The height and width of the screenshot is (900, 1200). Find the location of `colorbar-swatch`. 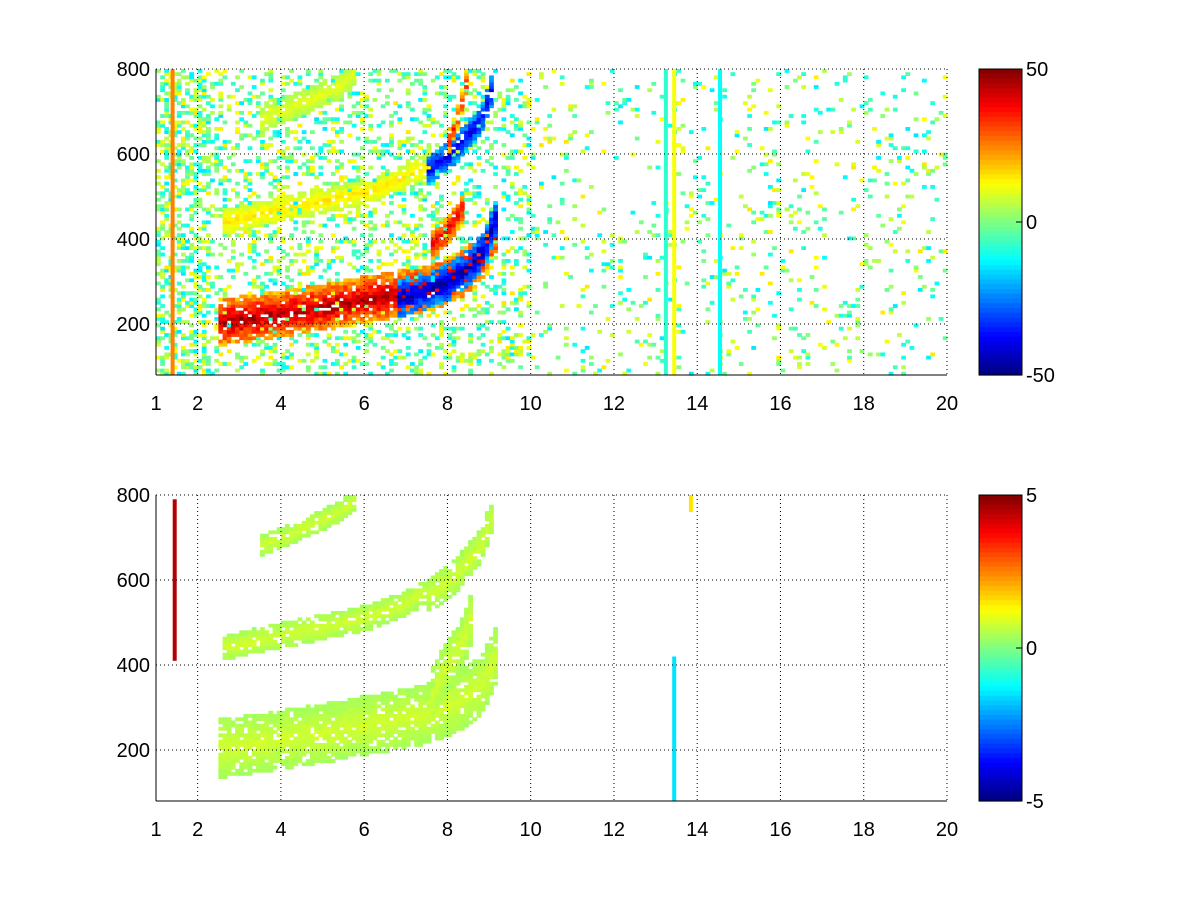

colorbar-swatch is located at coordinates (1000, 124).